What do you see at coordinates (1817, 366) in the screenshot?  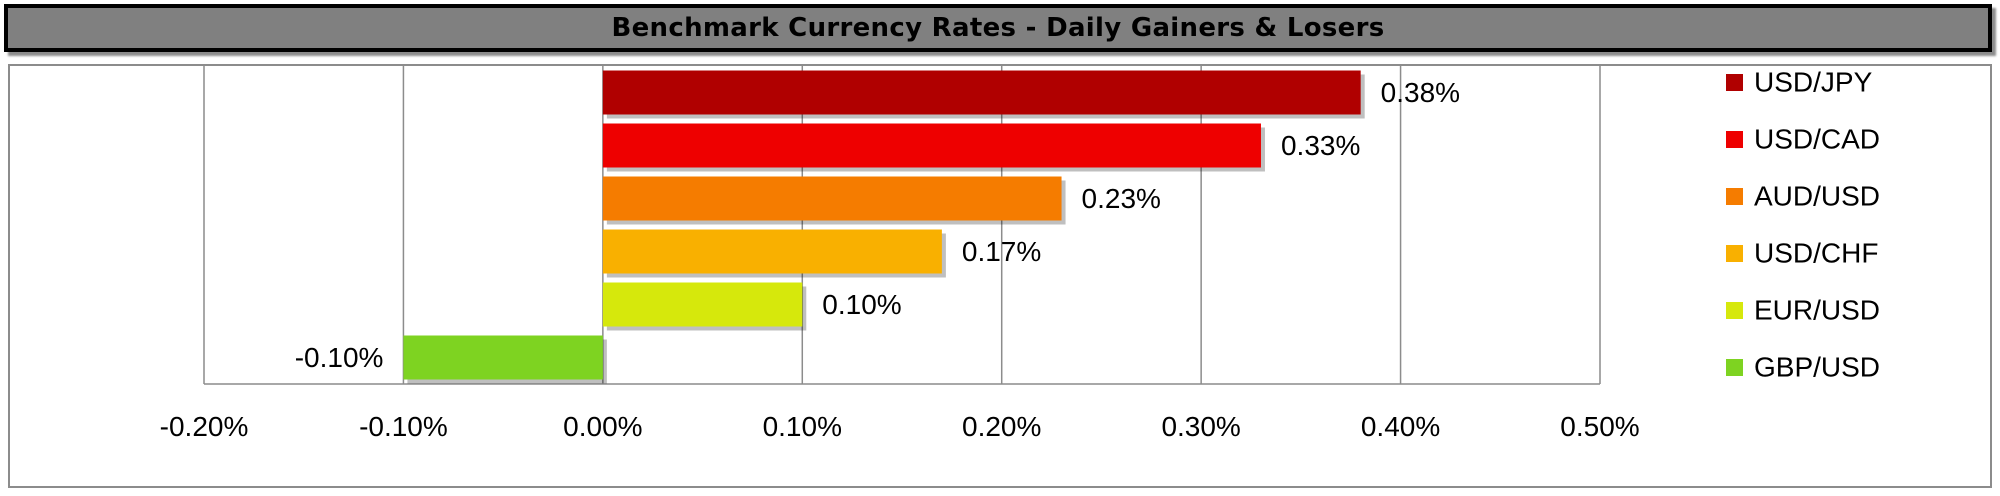 I see `legend-label: GBP/USD` at bounding box center [1817, 366].